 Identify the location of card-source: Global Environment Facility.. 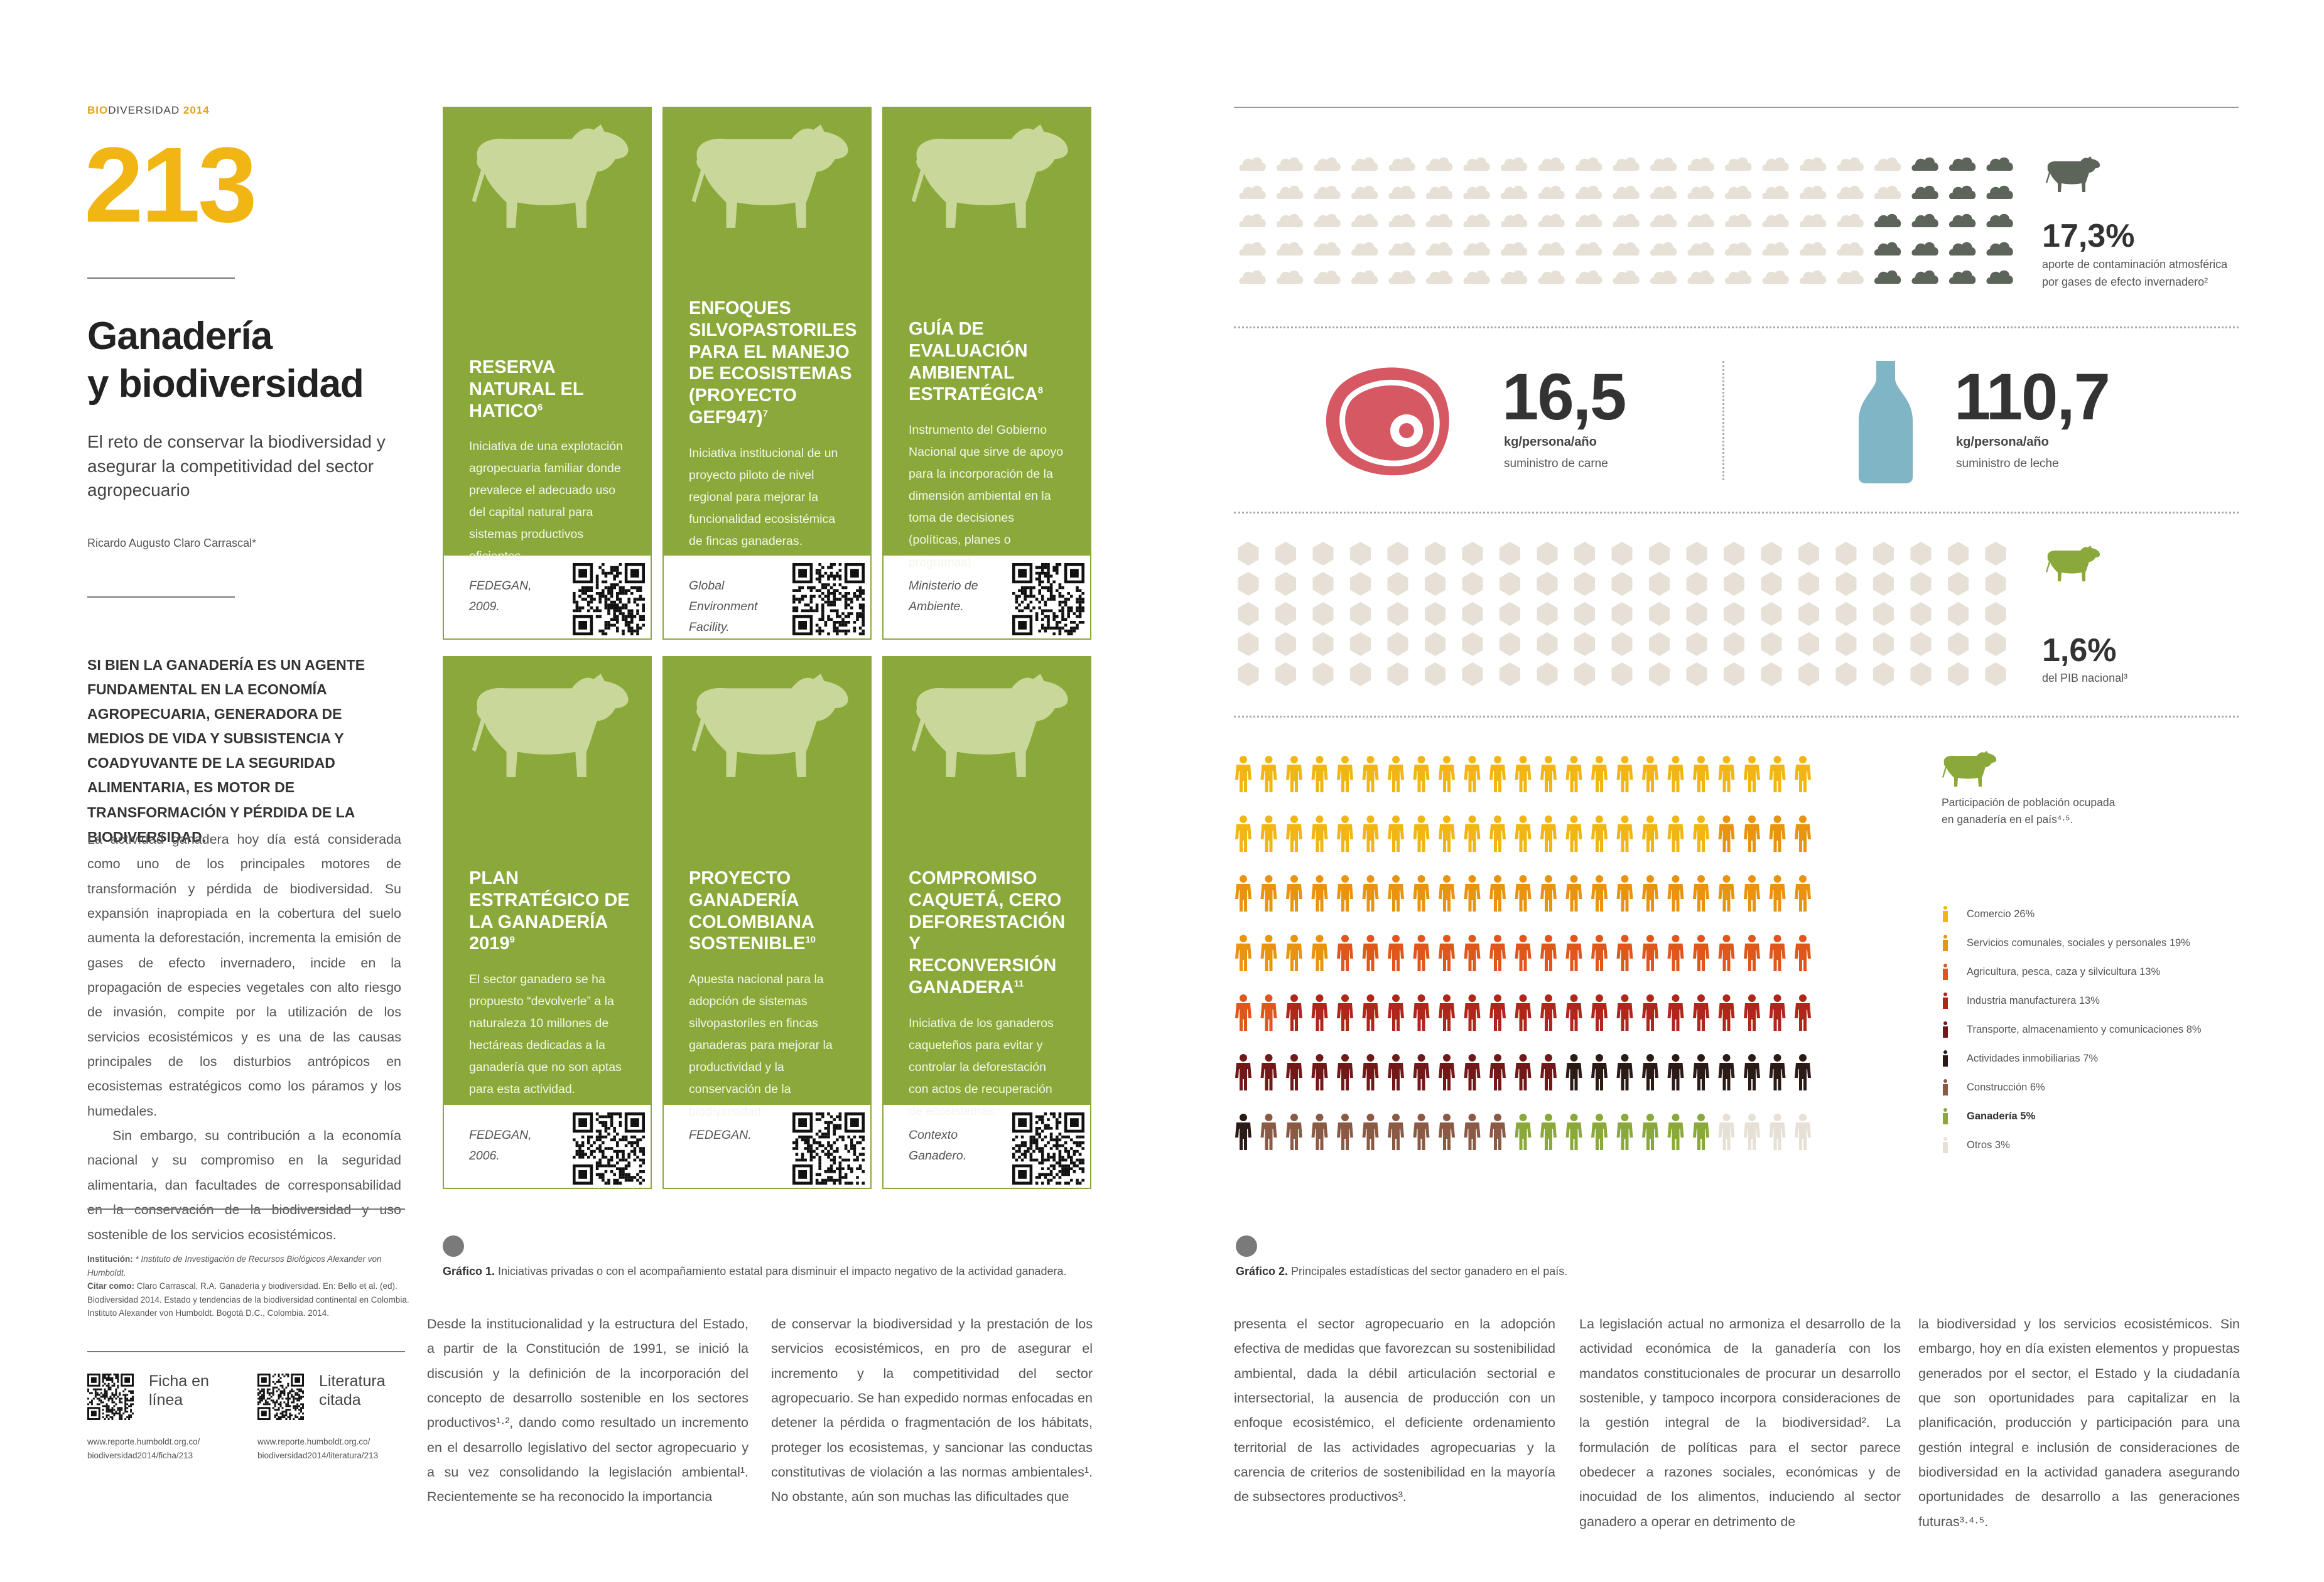
(723, 607).